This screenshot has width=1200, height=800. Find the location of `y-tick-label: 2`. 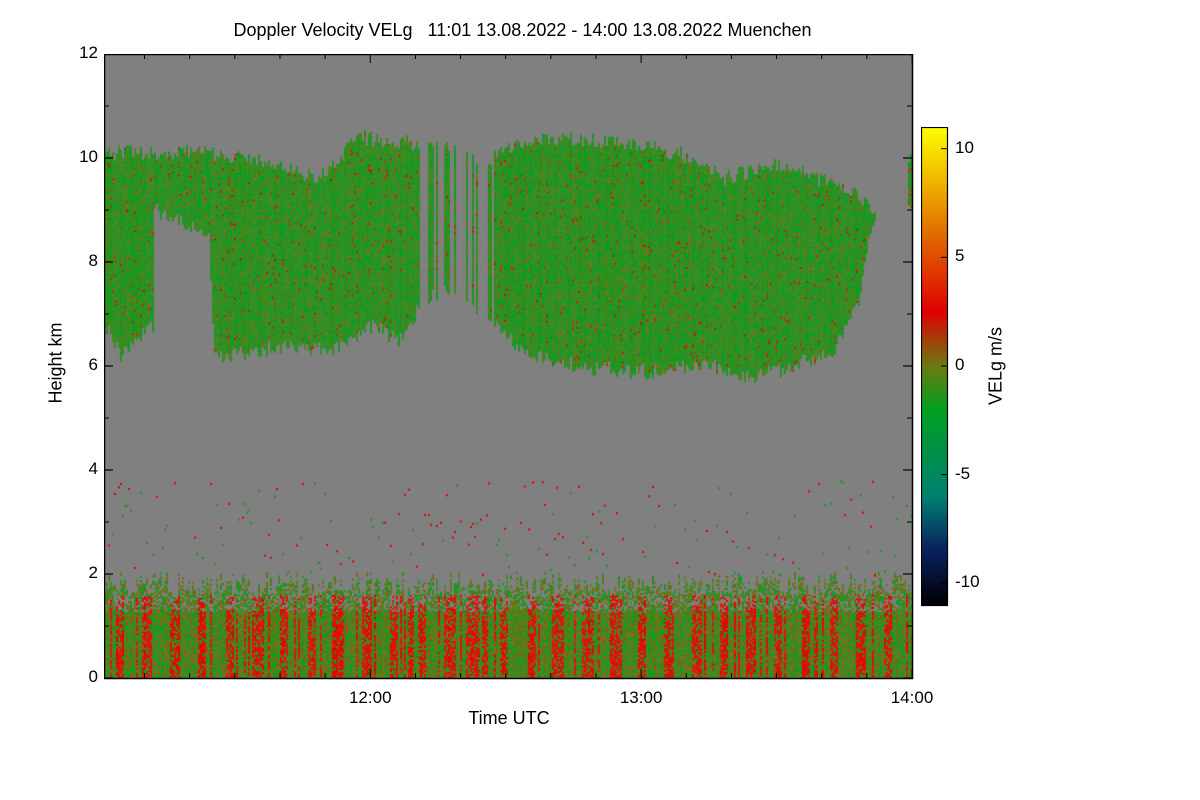

y-tick-label: 2 is located at coordinates (93, 572).